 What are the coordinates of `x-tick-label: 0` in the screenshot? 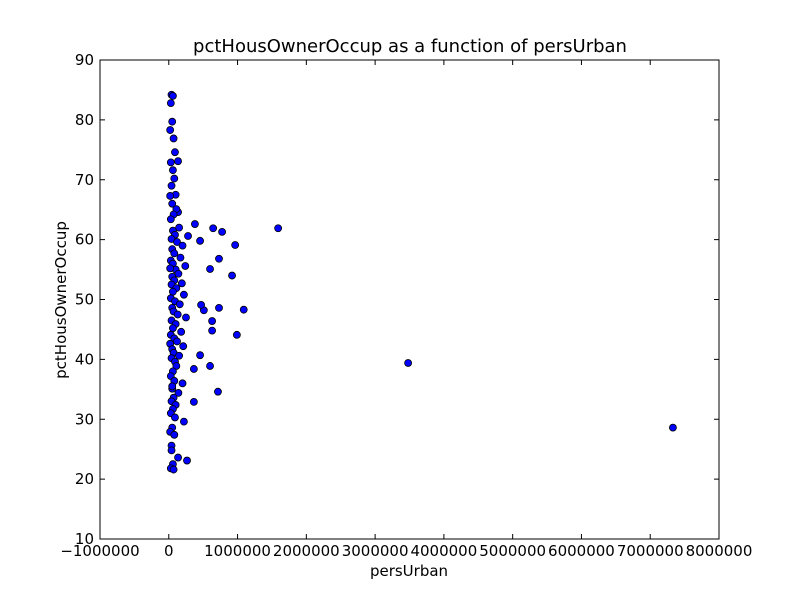 It's located at (169, 551).